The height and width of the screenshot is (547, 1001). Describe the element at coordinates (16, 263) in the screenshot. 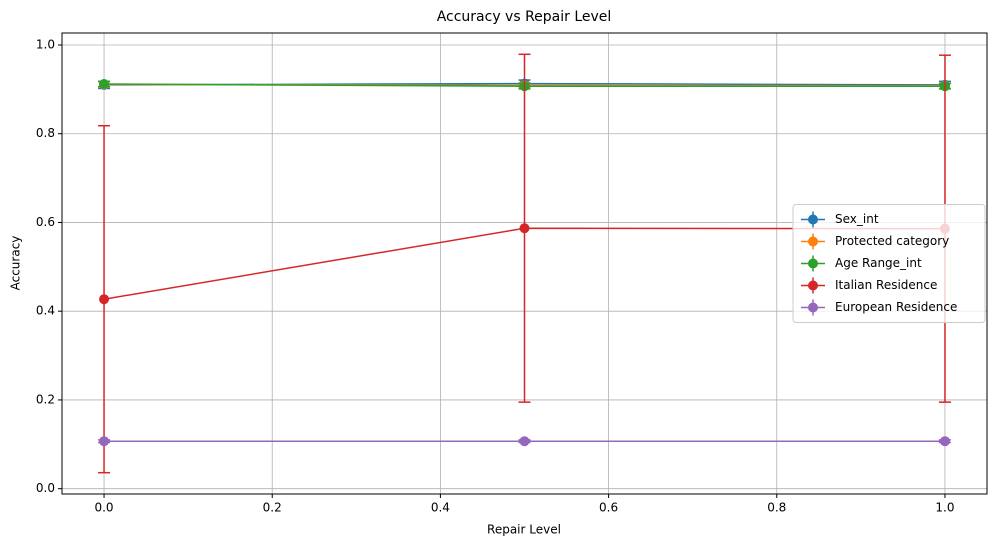

I see `y-axis-label: Accuracy` at that location.